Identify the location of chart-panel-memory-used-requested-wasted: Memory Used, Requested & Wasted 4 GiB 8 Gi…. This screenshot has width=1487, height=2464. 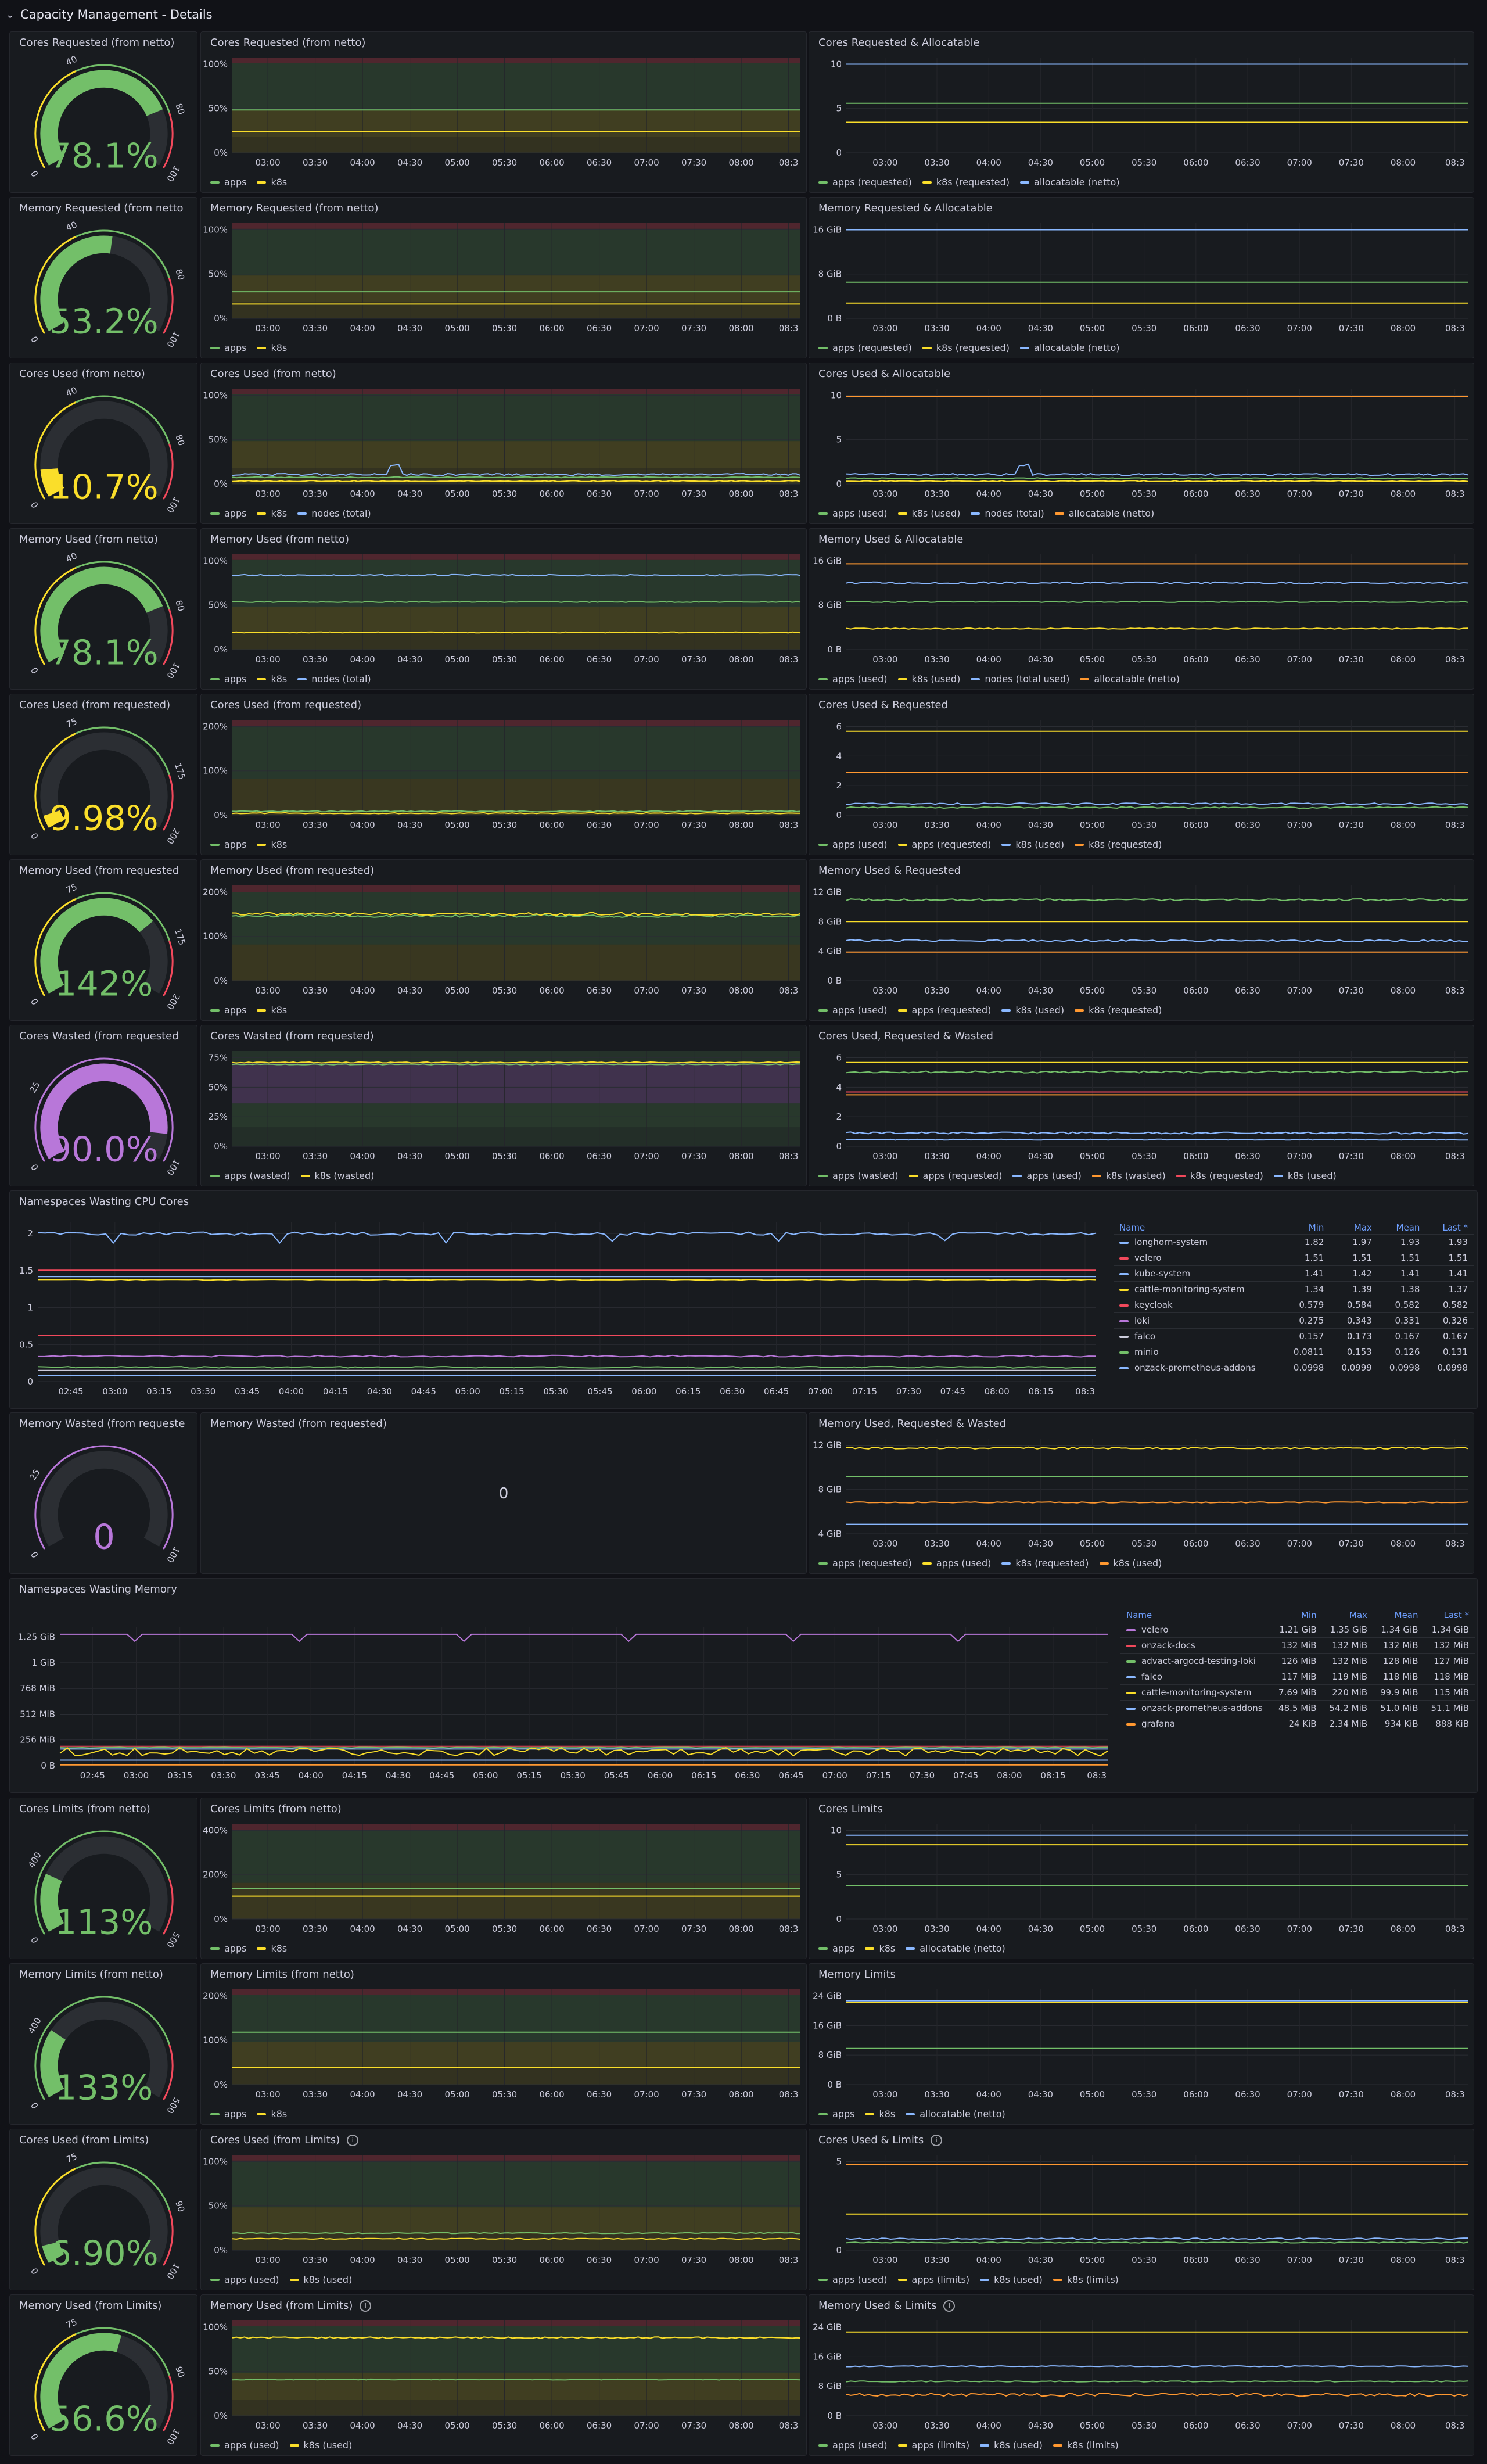
(1141, 1493).